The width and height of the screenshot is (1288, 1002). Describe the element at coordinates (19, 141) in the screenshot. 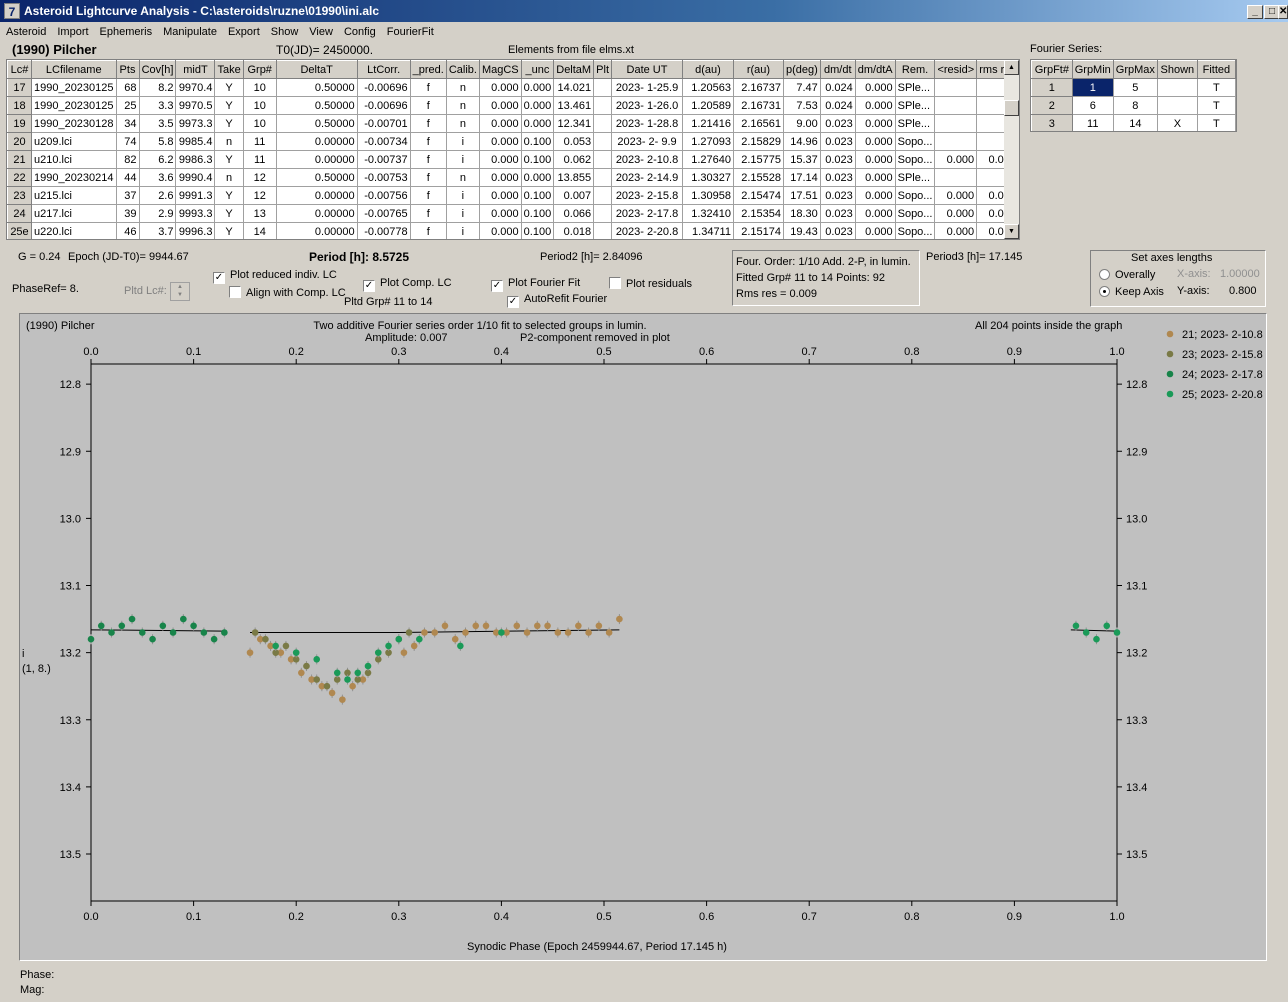

I see `row-header: 20` at that location.